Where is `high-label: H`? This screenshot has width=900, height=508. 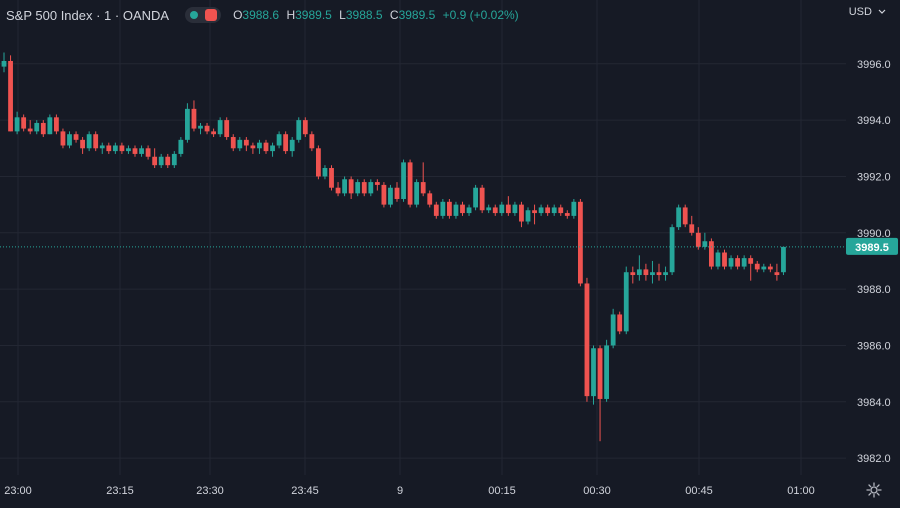
high-label: H is located at coordinates (291, 15).